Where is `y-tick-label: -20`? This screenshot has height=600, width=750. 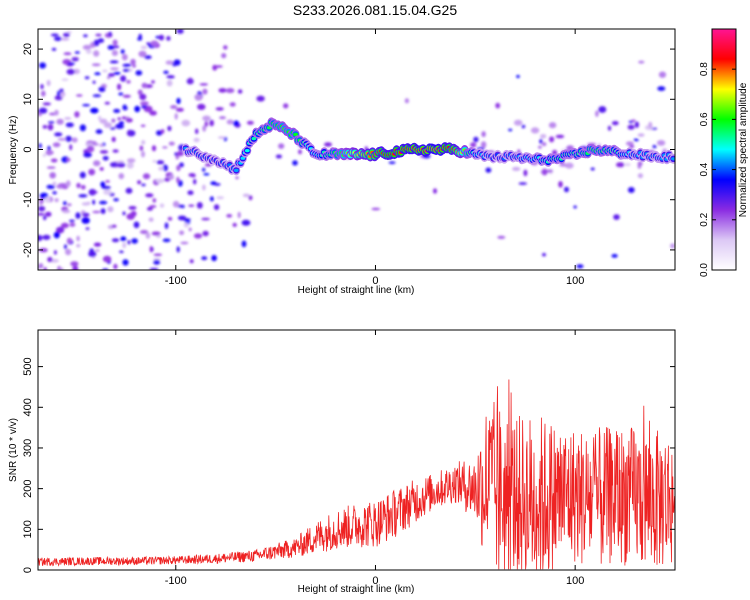 y-tick-label: -20 is located at coordinates (28, 250).